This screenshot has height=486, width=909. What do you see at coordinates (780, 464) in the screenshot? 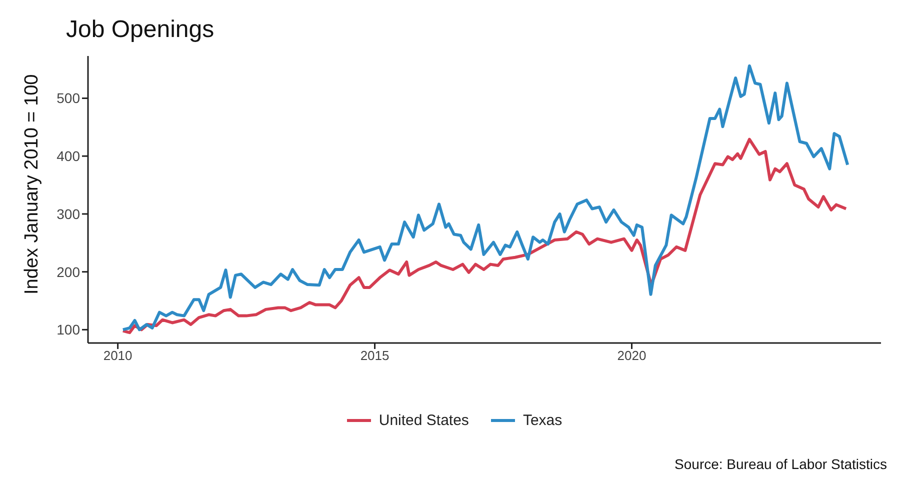
I see `source-note: Source: Bureau of Labor Statistics` at bounding box center [780, 464].